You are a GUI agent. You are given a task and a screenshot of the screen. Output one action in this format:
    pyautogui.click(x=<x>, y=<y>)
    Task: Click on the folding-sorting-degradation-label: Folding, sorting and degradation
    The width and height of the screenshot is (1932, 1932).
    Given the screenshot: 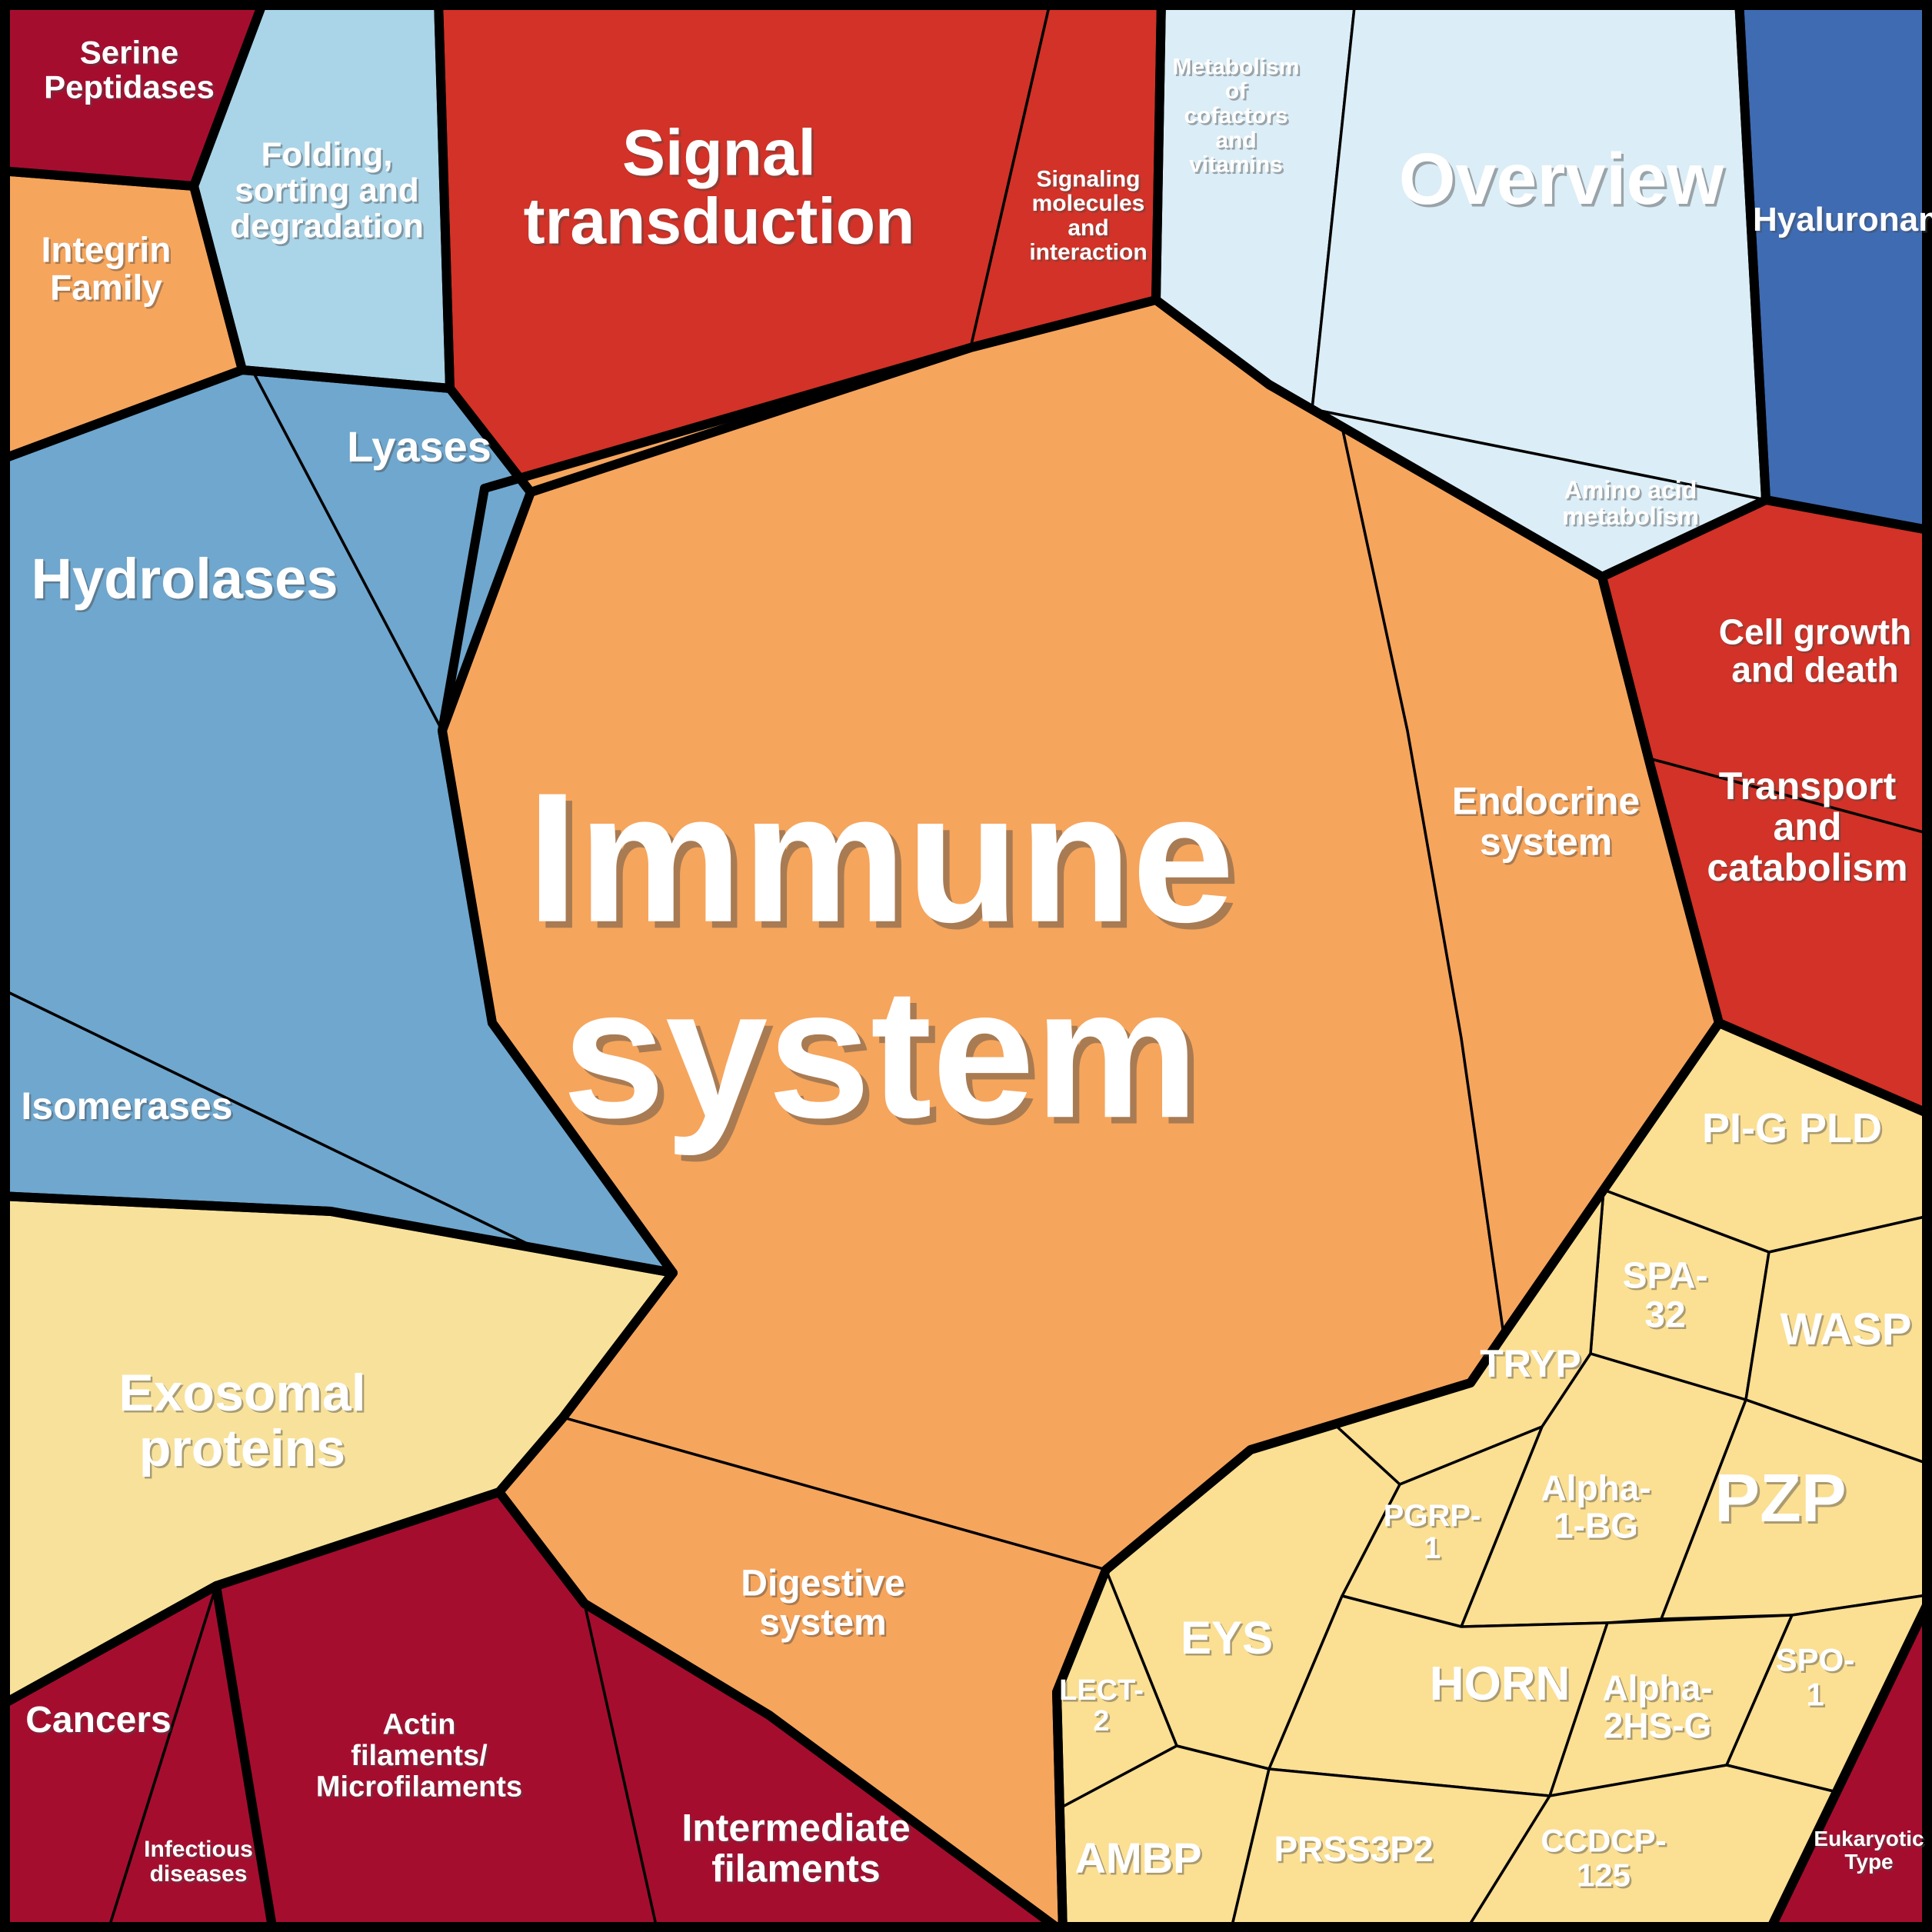 What is the action you would take?
    pyautogui.click(x=327, y=190)
    